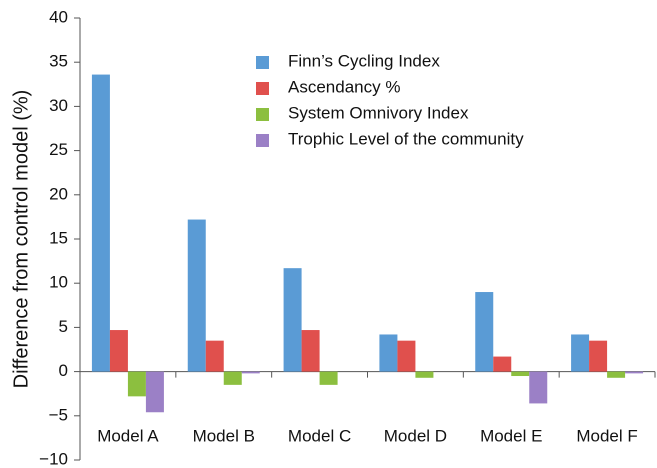  I want to click on y-tick-label: 30, so click(58, 105).